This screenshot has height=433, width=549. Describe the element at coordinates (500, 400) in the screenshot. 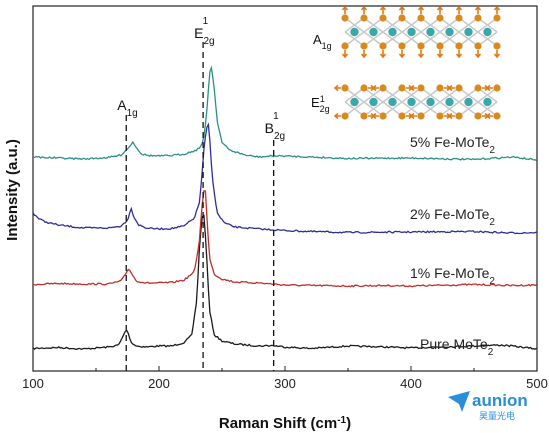

I see `watermark-brand: aunion` at that location.